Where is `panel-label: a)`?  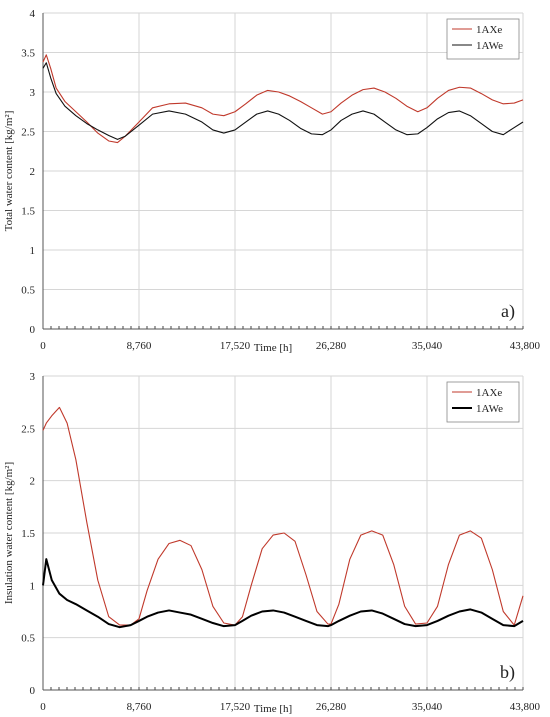 panel-label: a) is located at coordinates (508, 311).